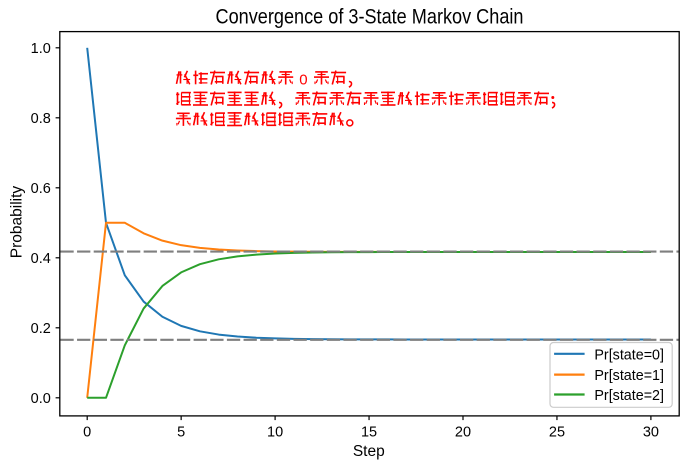 Image resolution: width=688 pixels, height=474 pixels. What do you see at coordinates (463, 433) in the screenshot?
I see `svg-text: 20` at bounding box center [463, 433].